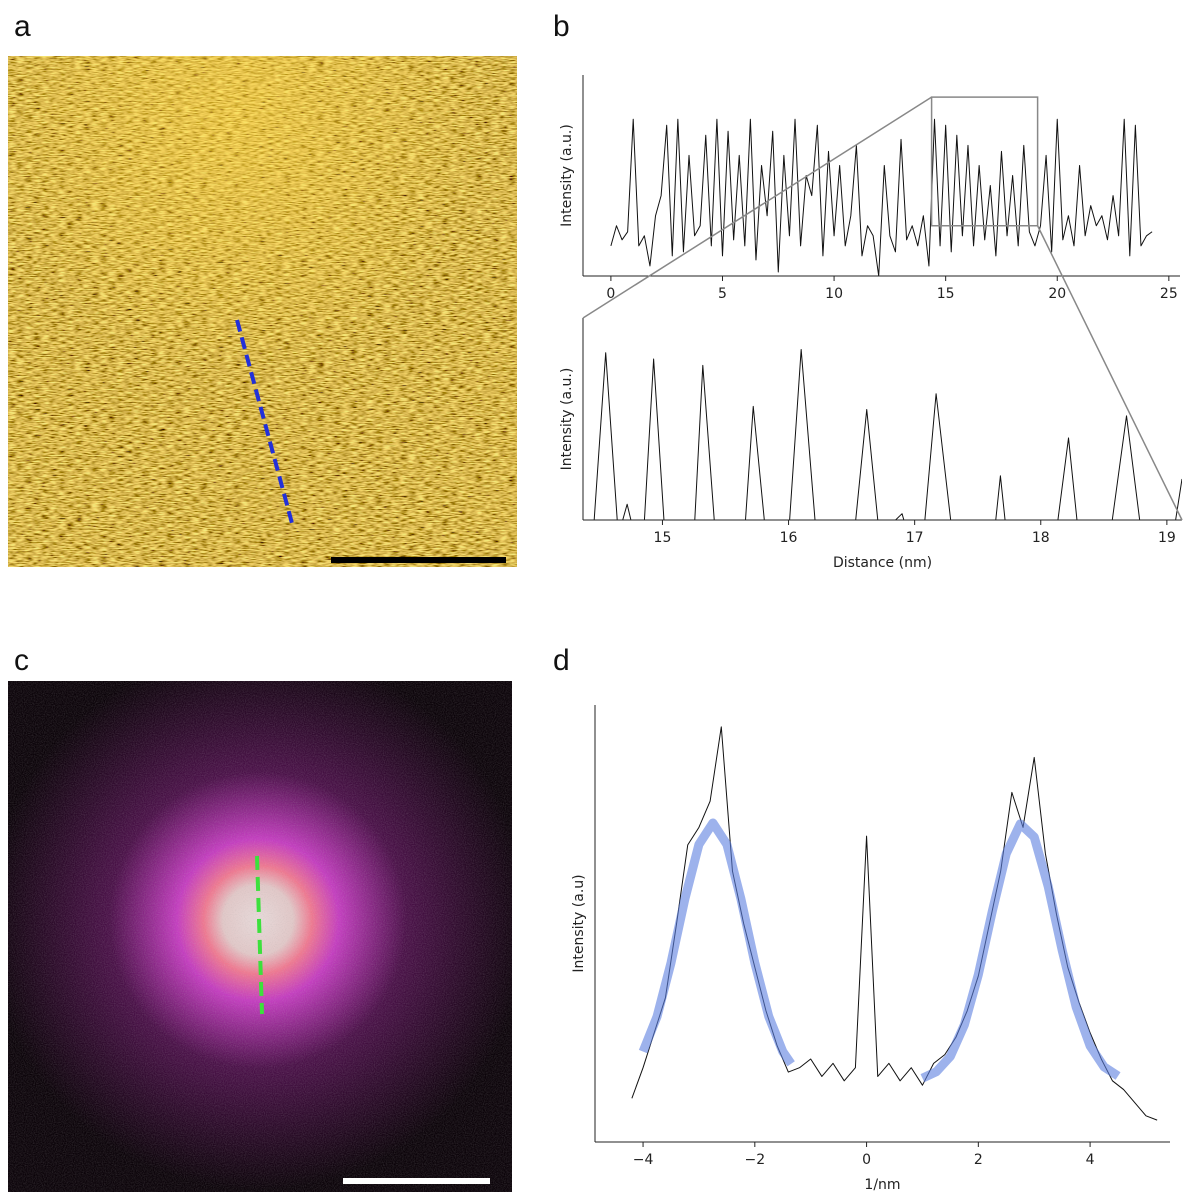  I want to click on panel-label: b, so click(561, 26).